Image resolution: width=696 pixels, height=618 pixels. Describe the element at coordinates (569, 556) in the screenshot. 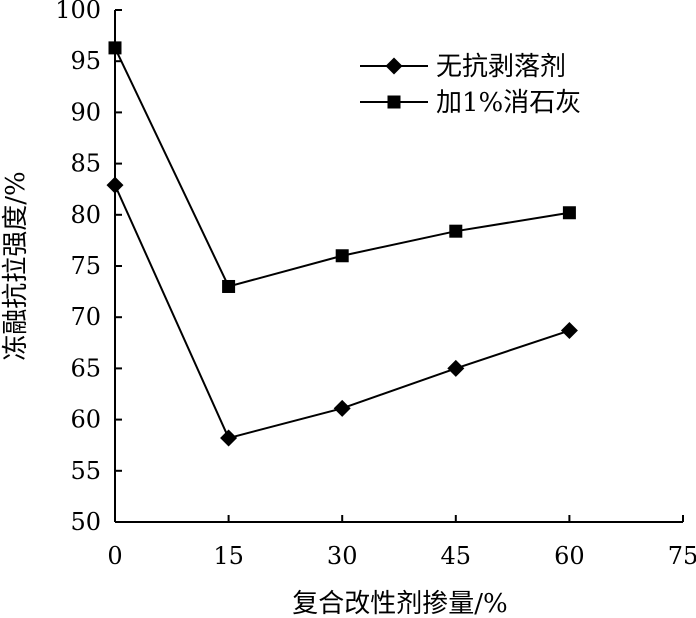

I see `x-tick-label: 60` at that location.